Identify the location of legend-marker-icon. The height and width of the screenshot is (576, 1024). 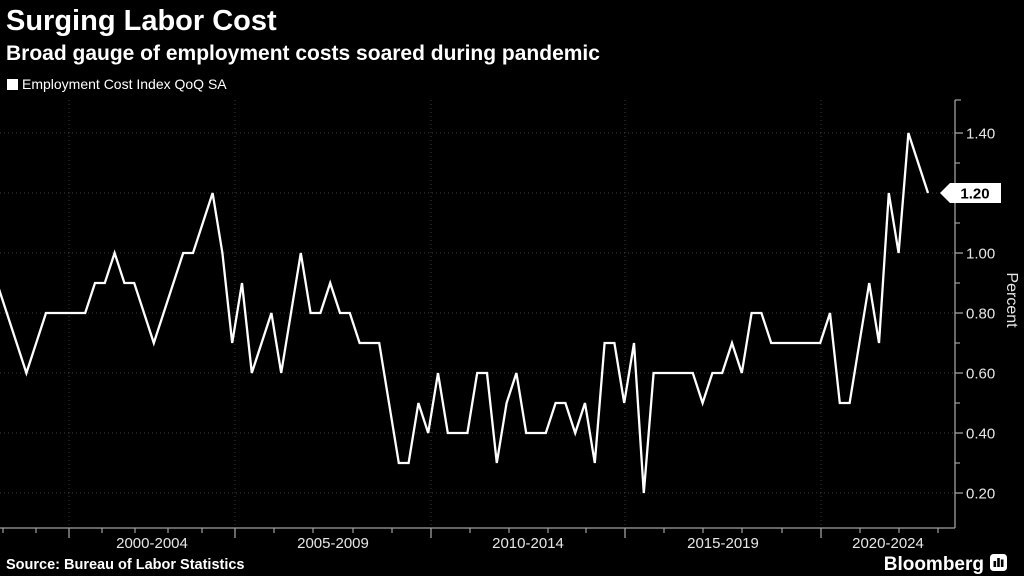
(12, 84).